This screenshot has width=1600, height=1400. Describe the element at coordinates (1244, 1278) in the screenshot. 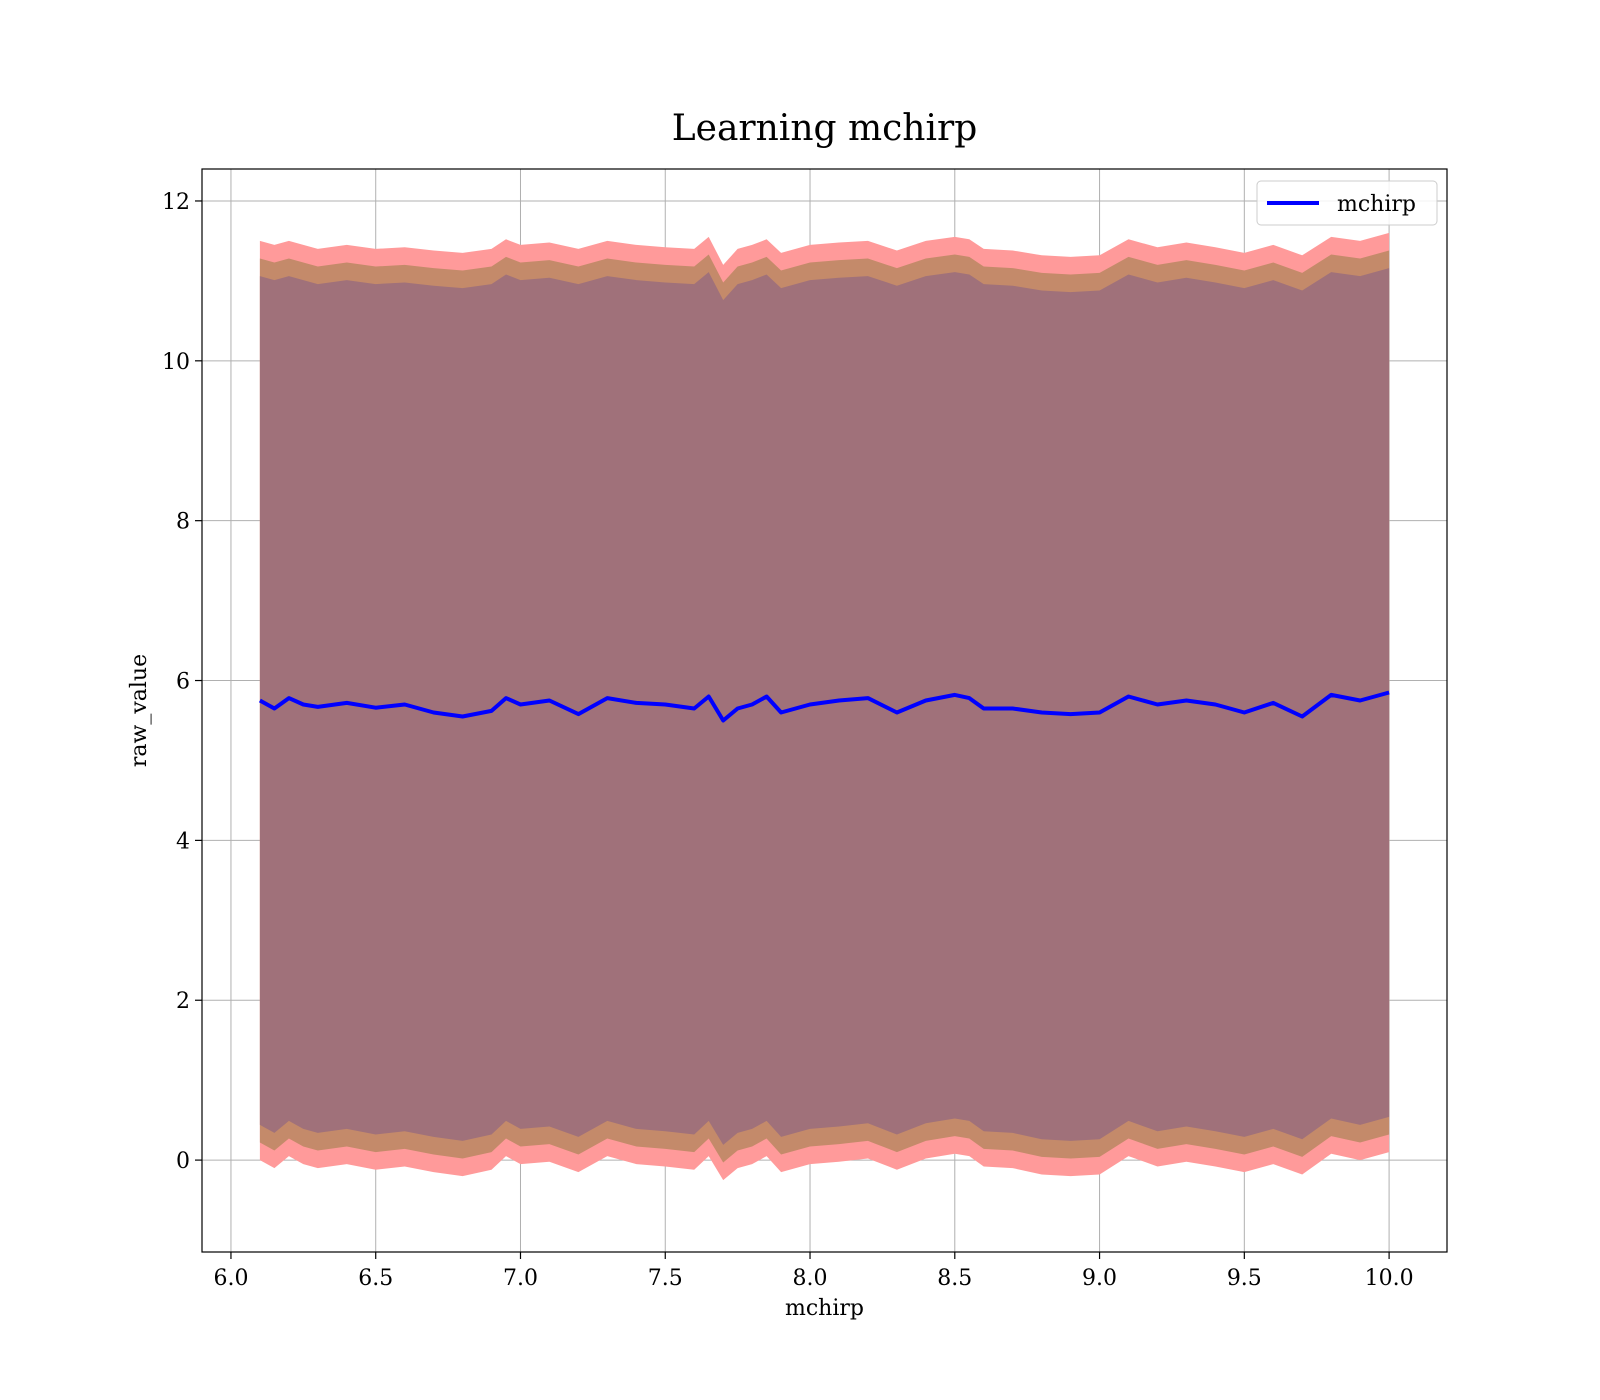

I see `x-tick-label-7: 9.5` at that location.